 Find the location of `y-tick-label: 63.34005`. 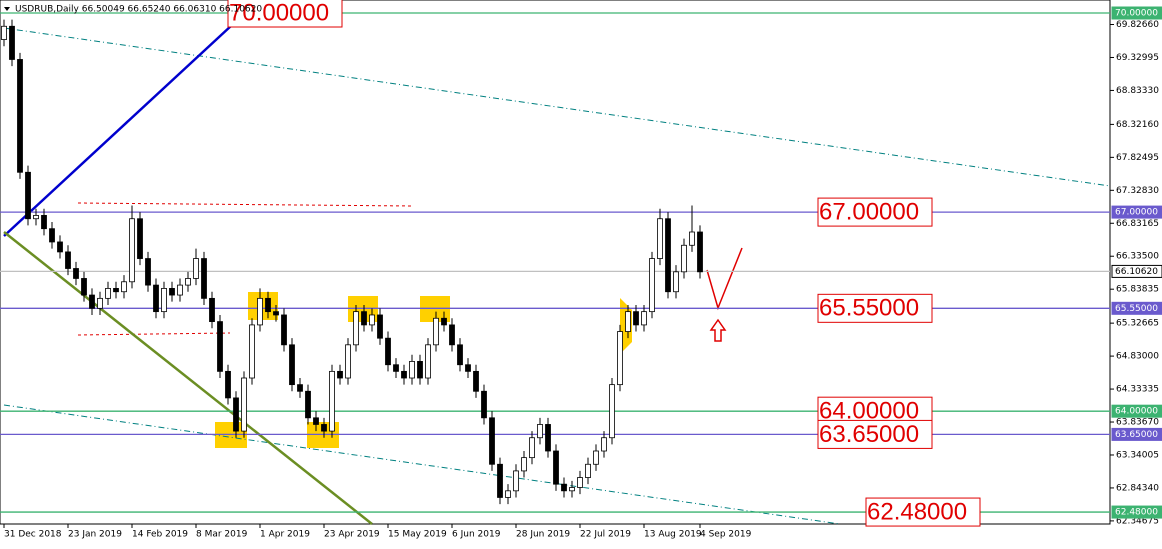

y-tick-label: 63.34005 is located at coordinates (1137, 455).